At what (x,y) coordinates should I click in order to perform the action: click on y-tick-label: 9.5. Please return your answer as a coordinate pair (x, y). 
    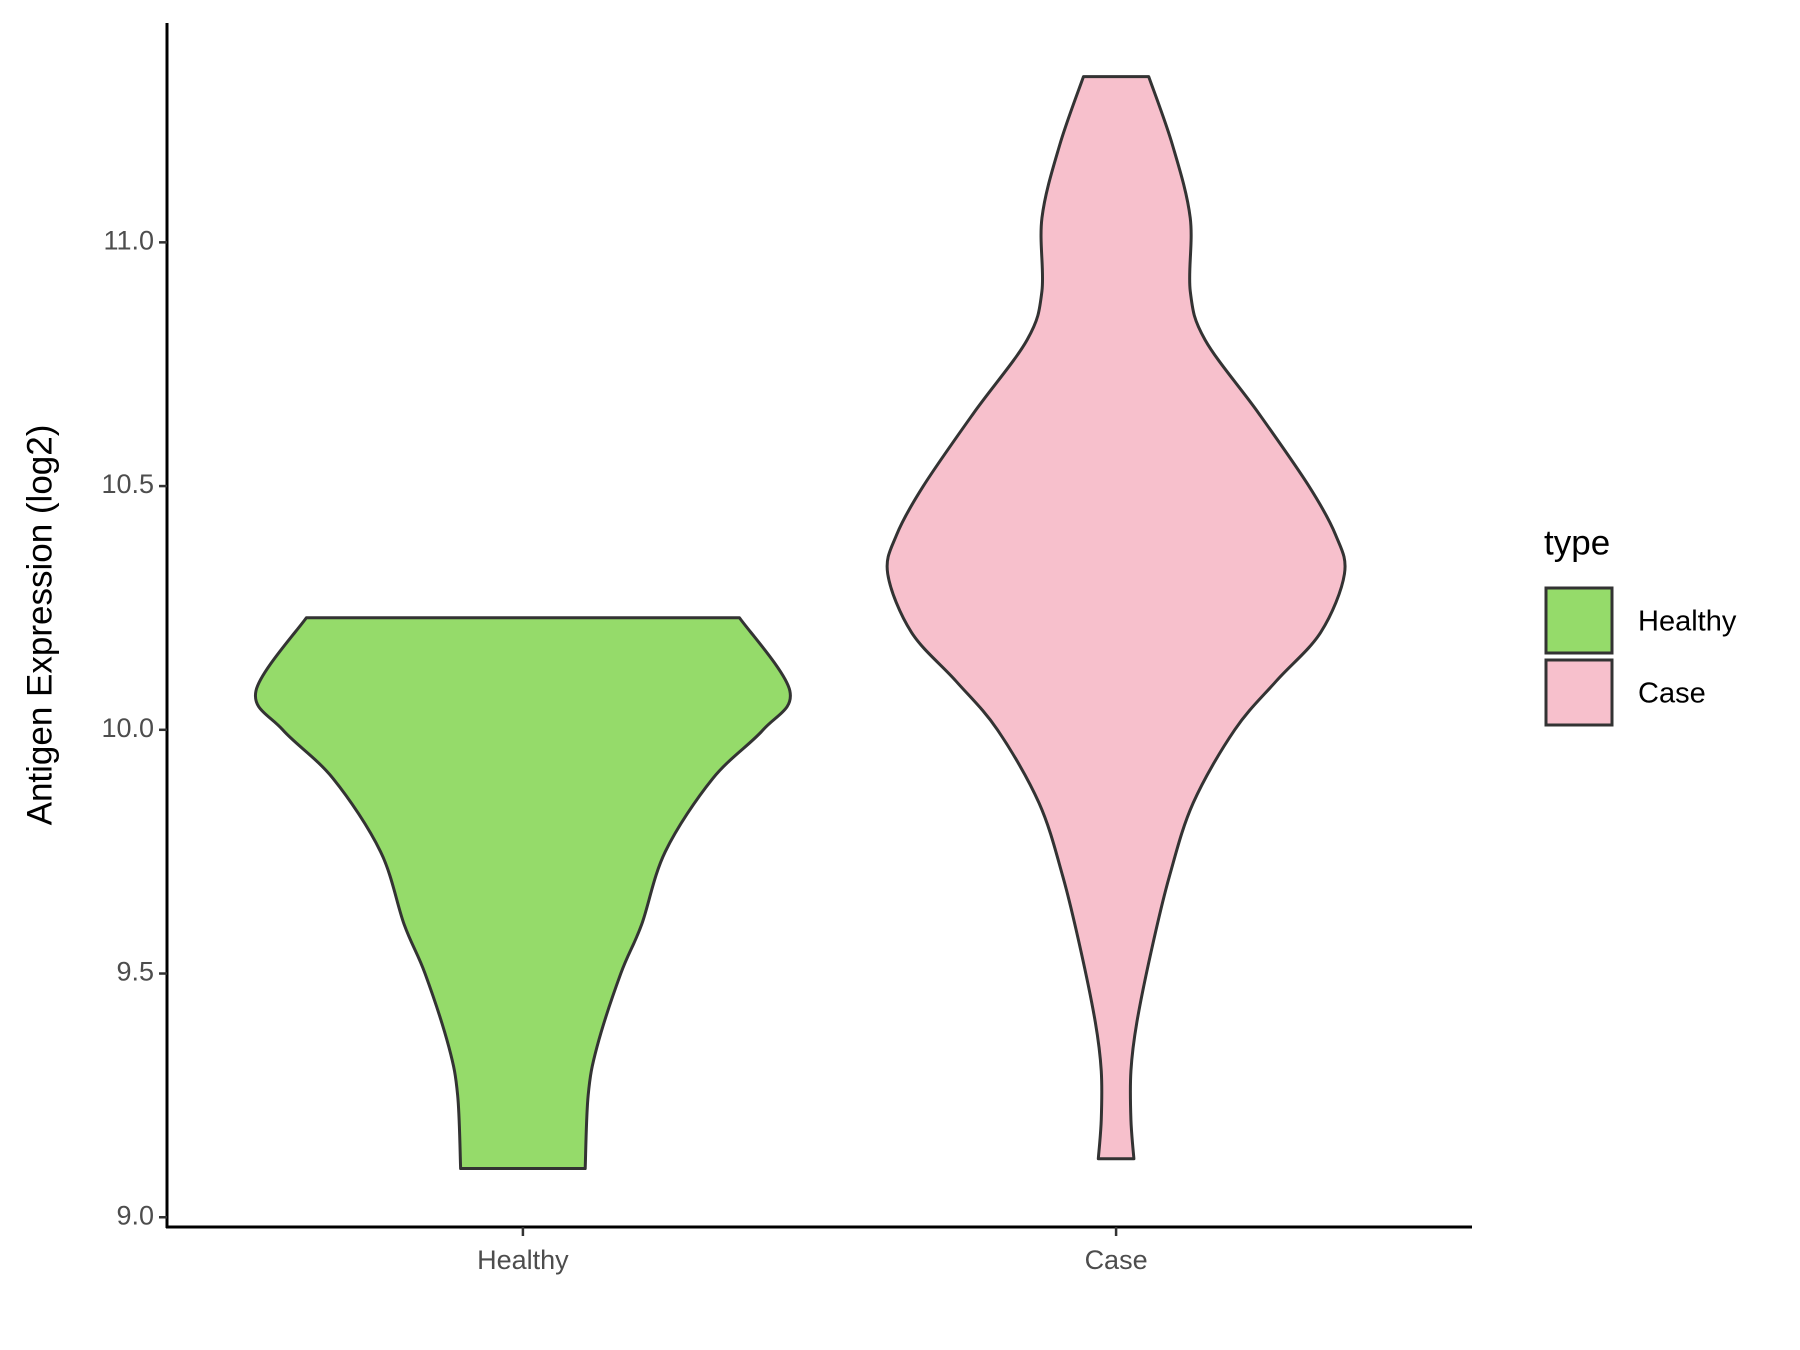
    Looking at the image, I should click on (135, 972).